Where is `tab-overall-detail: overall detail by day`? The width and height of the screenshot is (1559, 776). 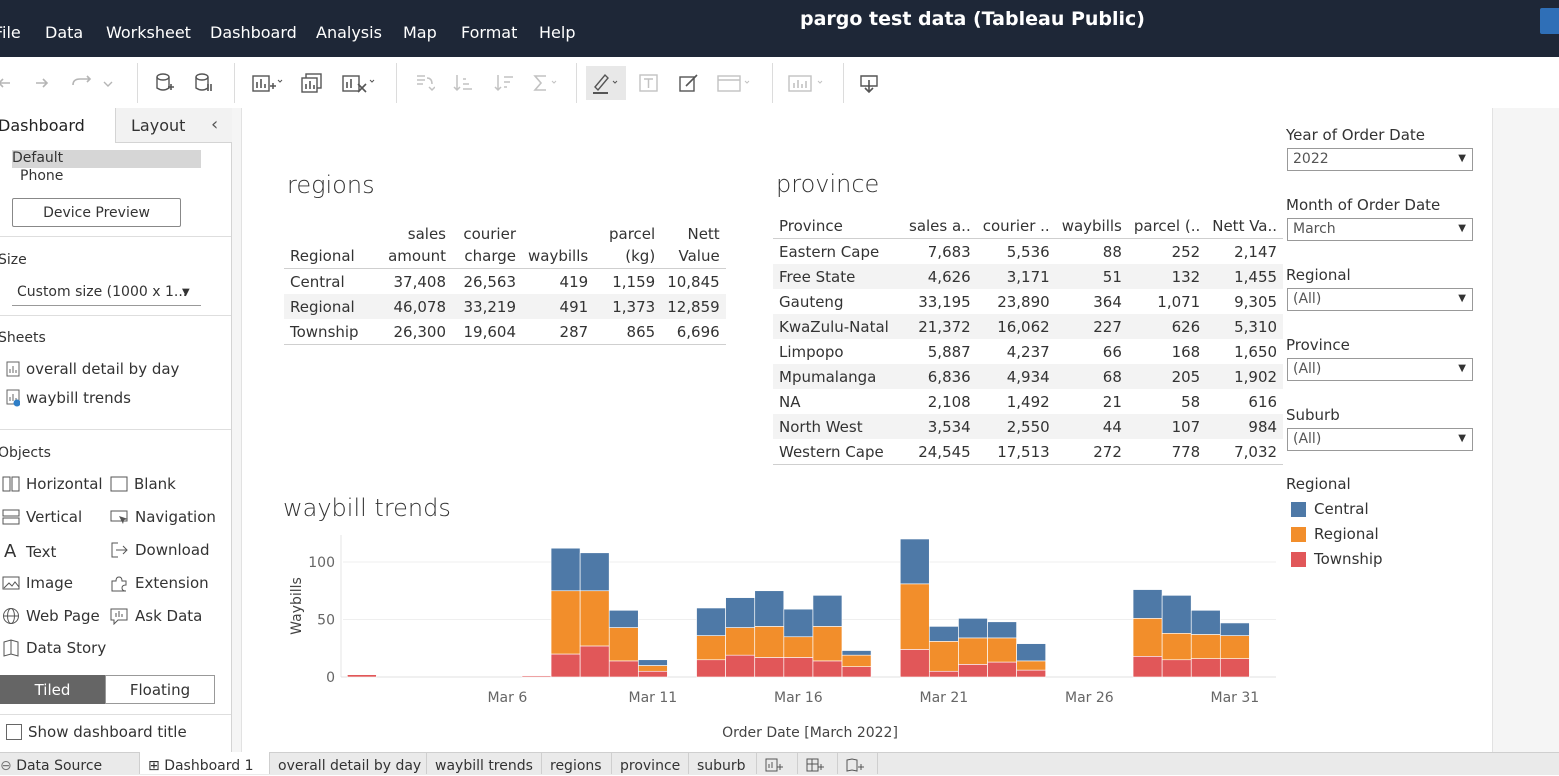 tab-overall-detail: overall detail by day is located at coordinates (348, 763).